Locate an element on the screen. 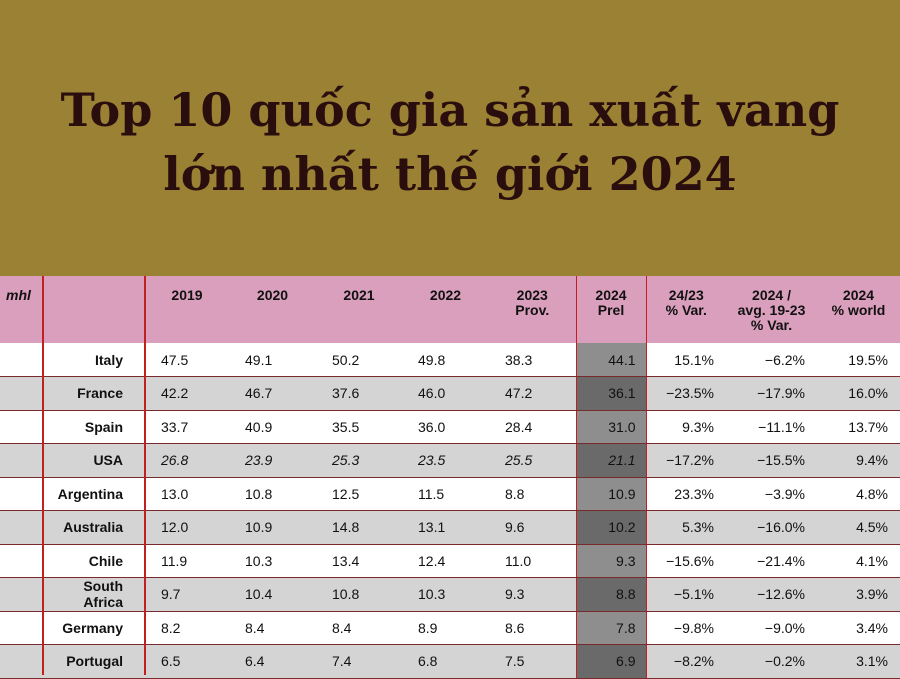 The image size is (900, 679). table-cell: 8.4 is located at coordinates (272, 628).